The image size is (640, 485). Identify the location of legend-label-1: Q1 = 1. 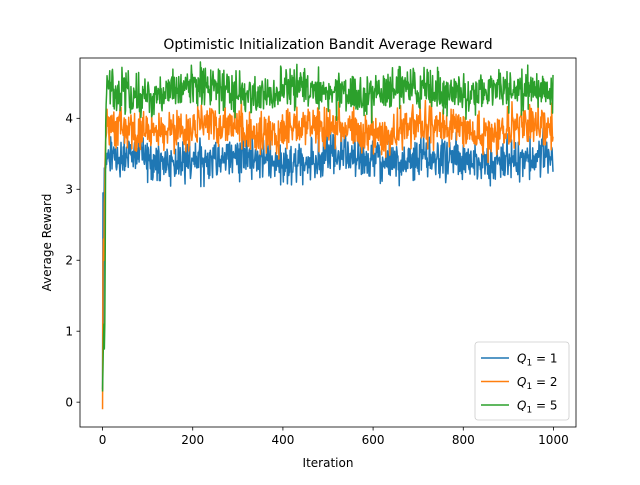
(537, 360).